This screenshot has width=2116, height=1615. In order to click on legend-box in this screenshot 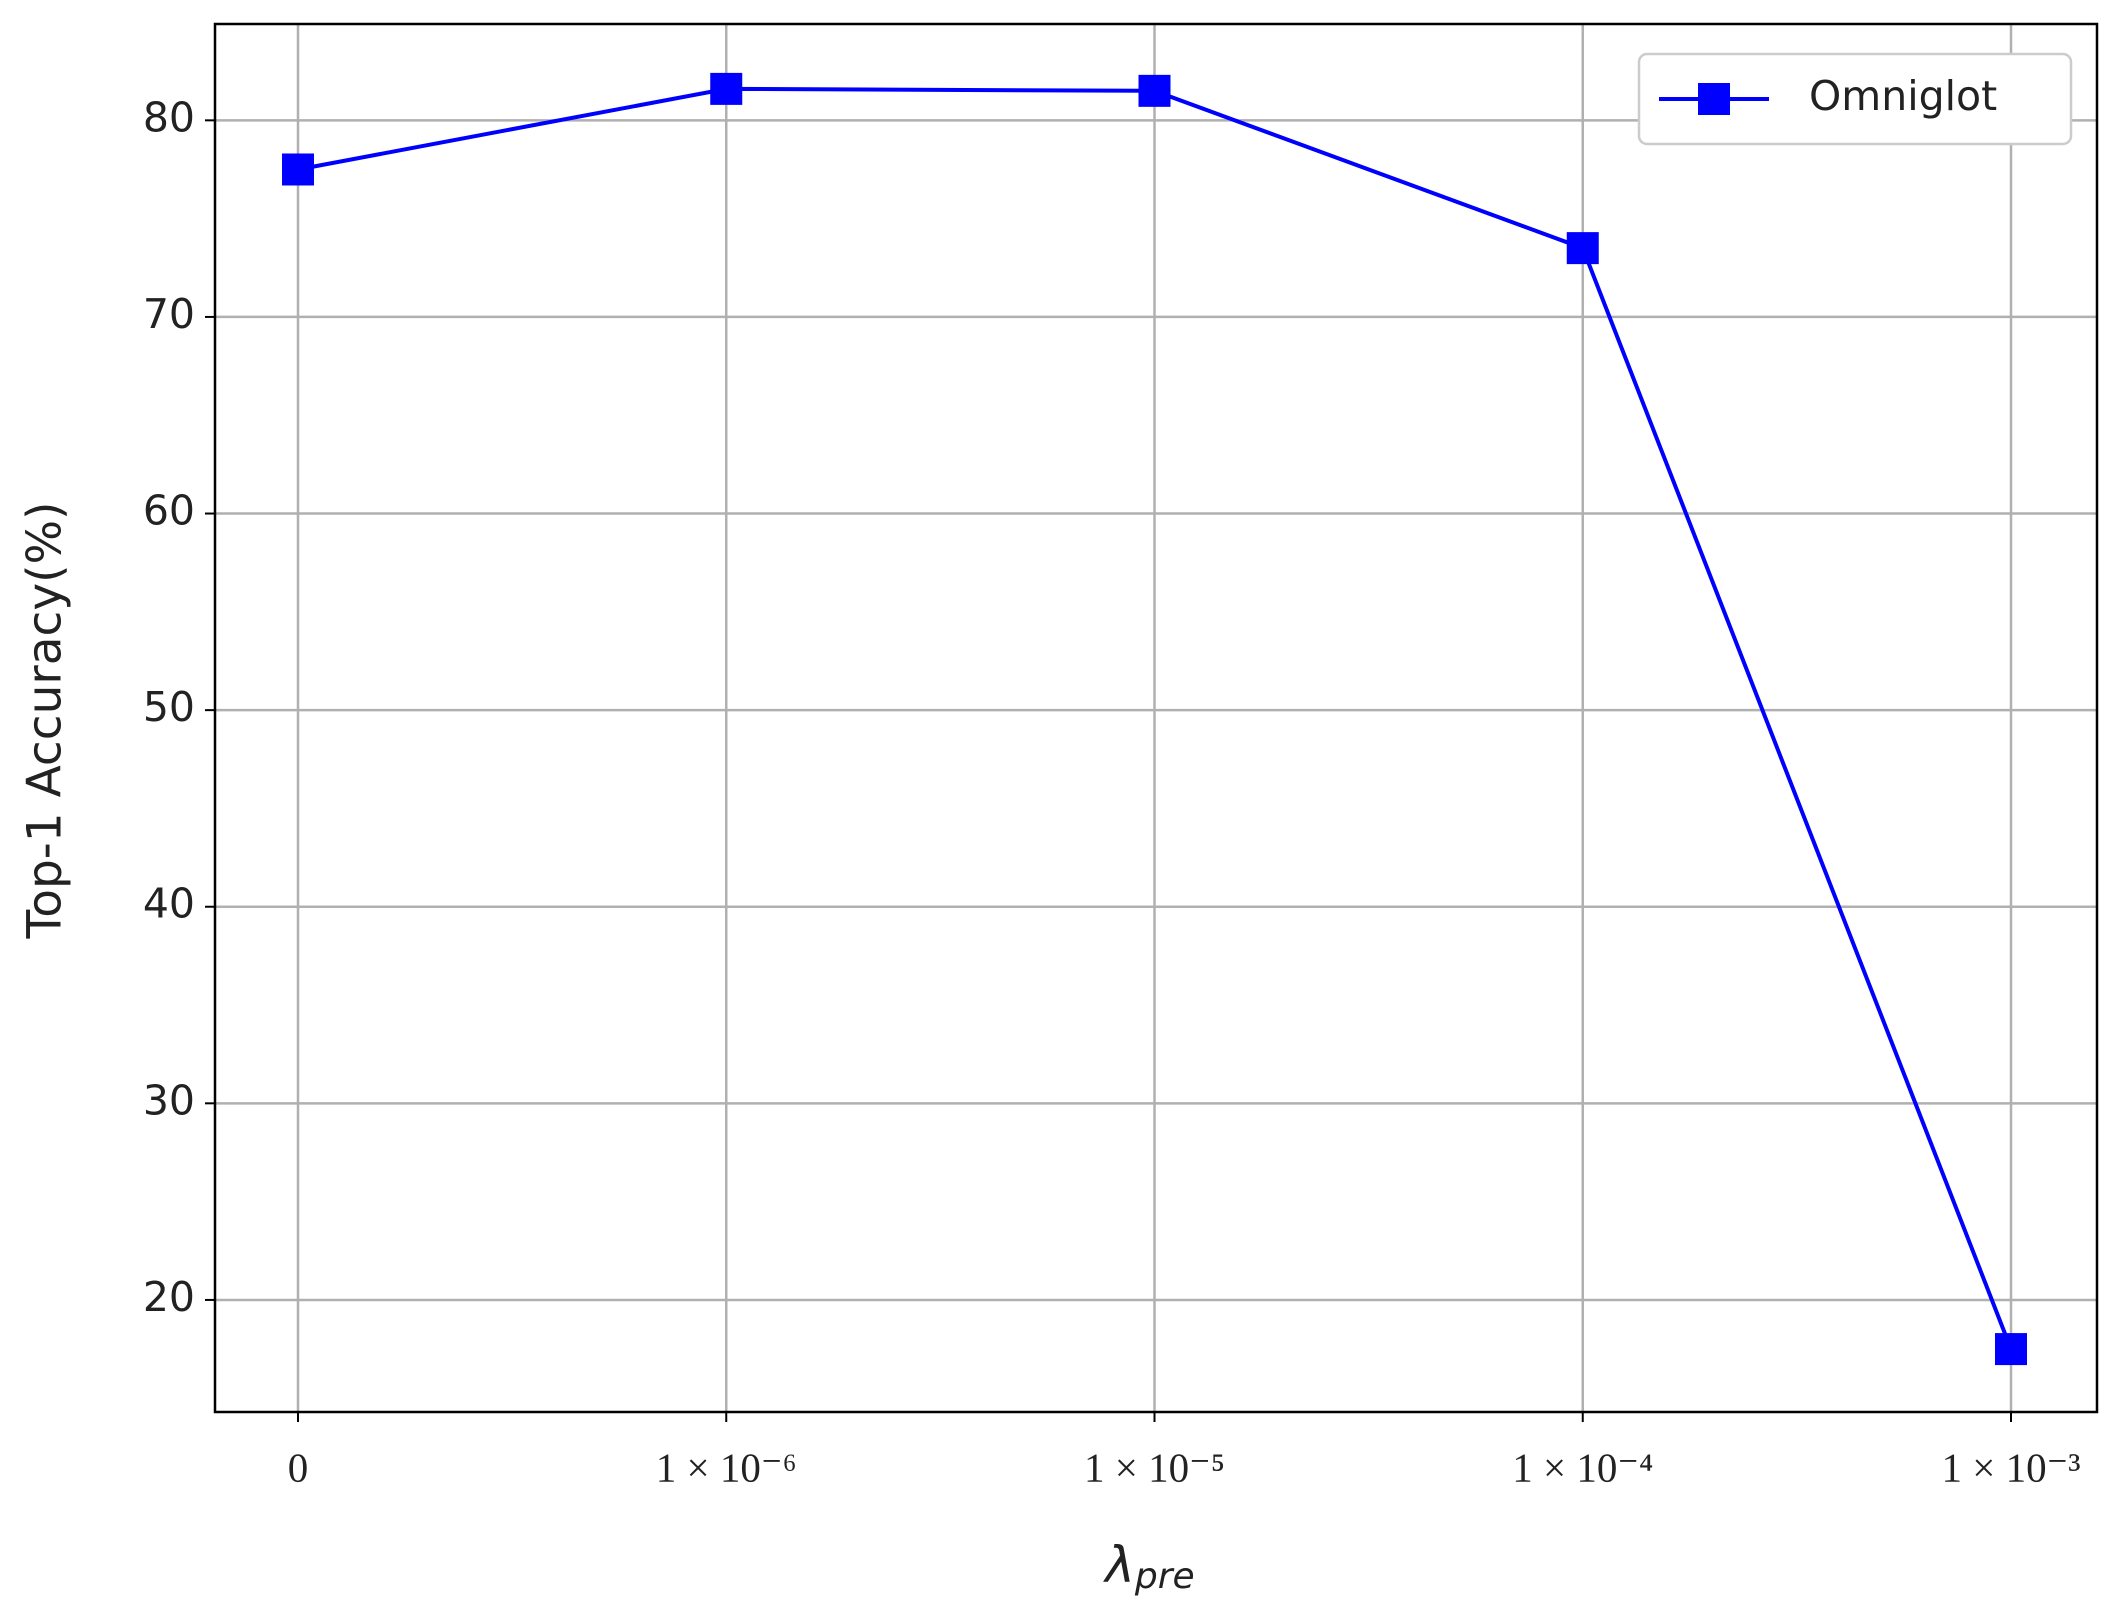, I will do `click(1855, 99)`.